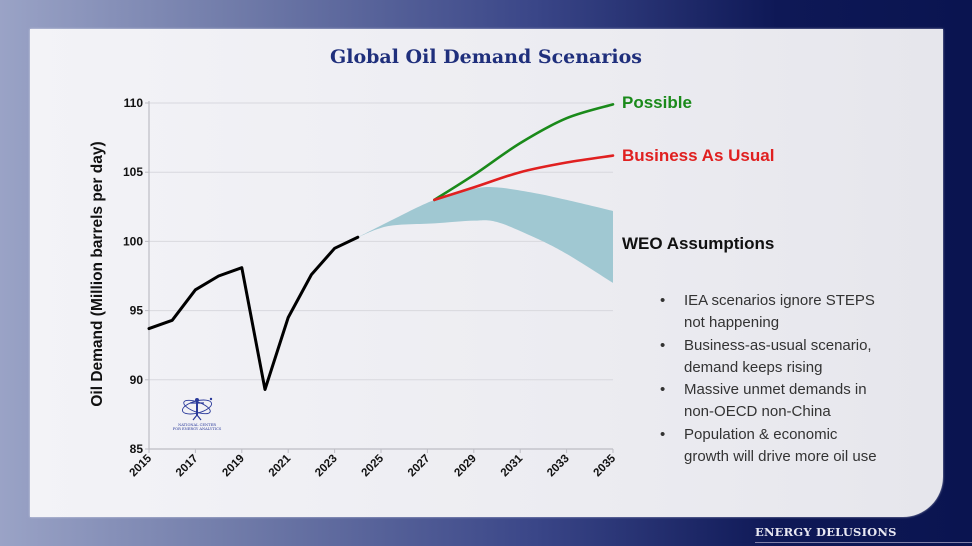 The width and height of the screenshot is (972, 546). I want to click on y-tick-label: 110, so click(134, 103).